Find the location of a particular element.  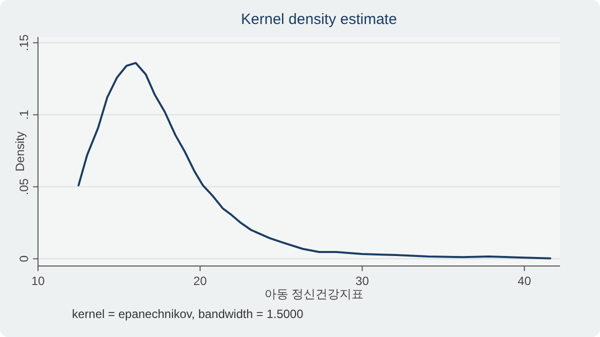

x-tick-label: 30 is located at coordinates (363, 281).